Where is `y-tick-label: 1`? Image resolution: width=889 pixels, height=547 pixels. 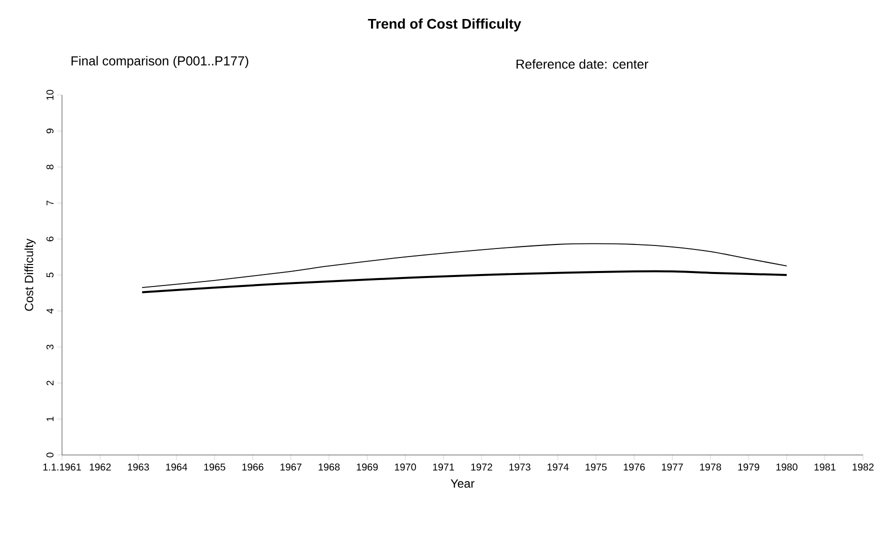 y-tick-label: 1 is located at coordinates (50, 418).